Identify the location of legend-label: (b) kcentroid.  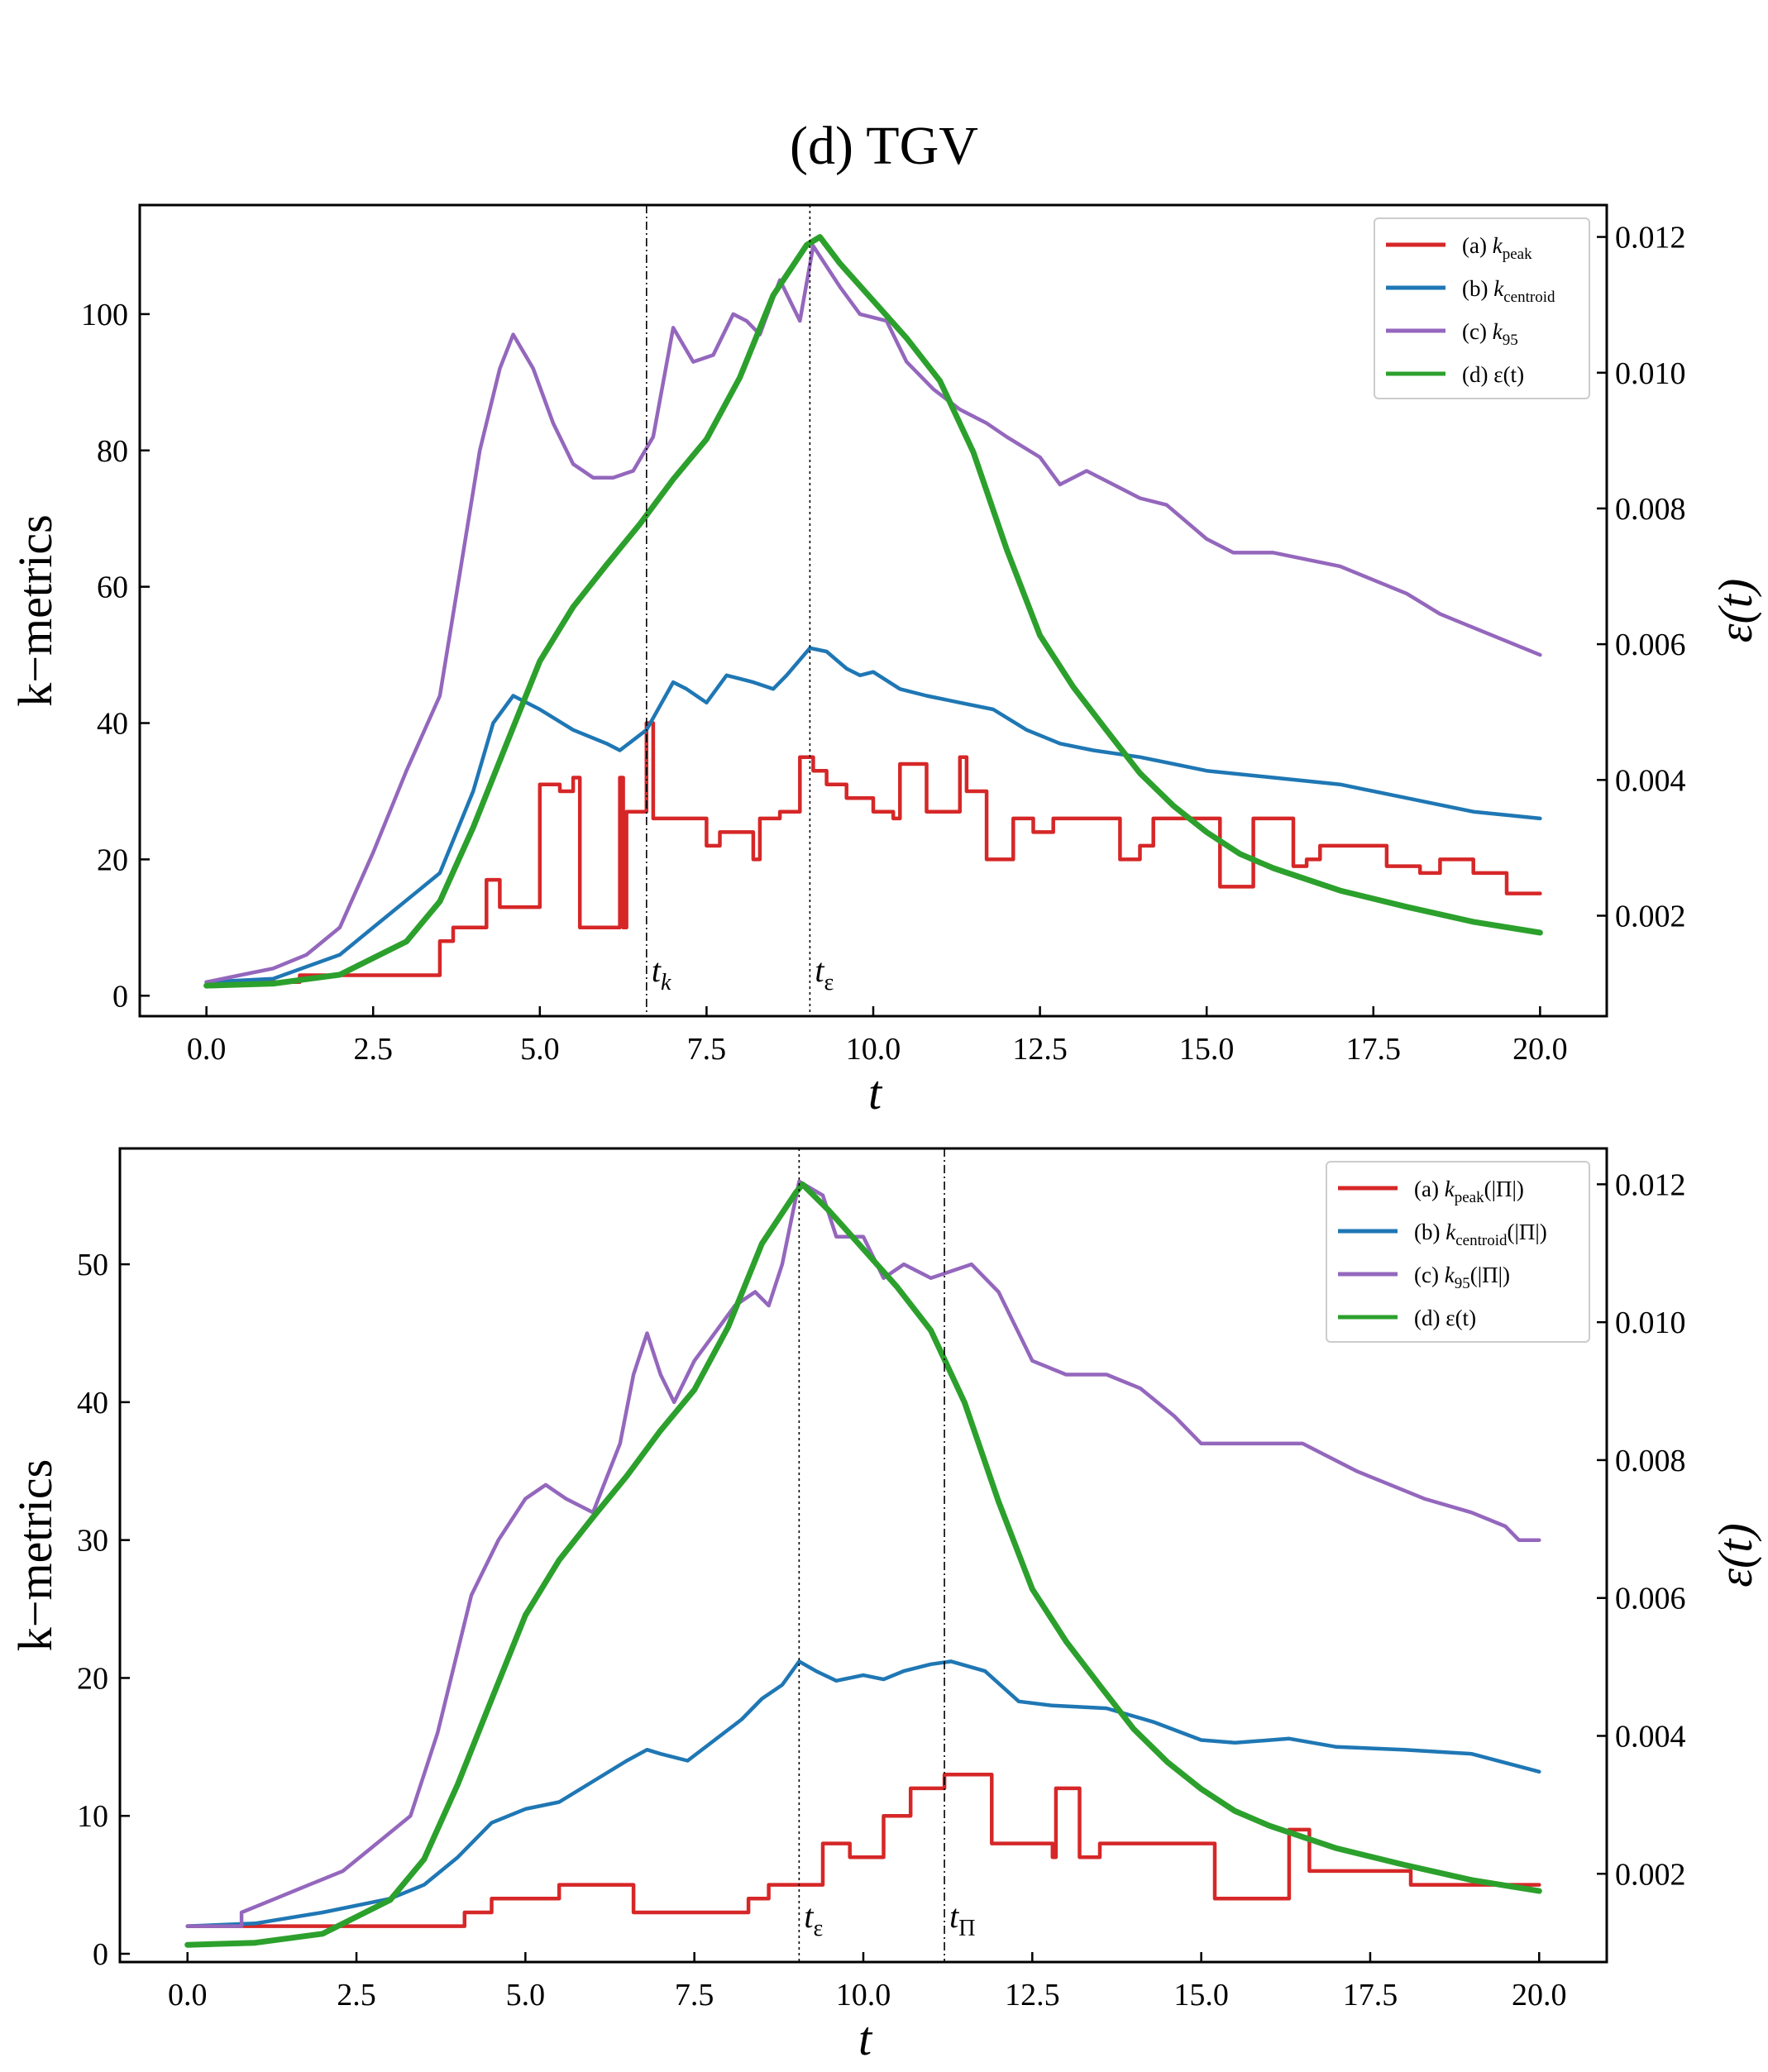
(1508, 291).